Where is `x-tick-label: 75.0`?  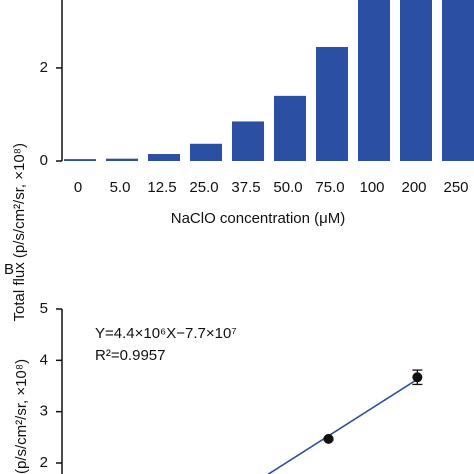
x-tick-label: 75.0 is located at coordinates (329, 187).